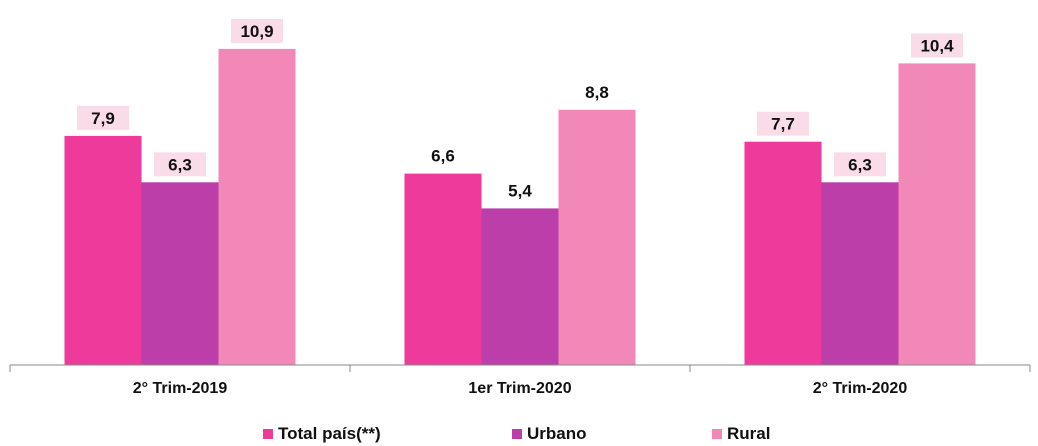 The width and height of the screenshot is (1038, 446). I want to click on value-label: 7,9, so click(103, 118).